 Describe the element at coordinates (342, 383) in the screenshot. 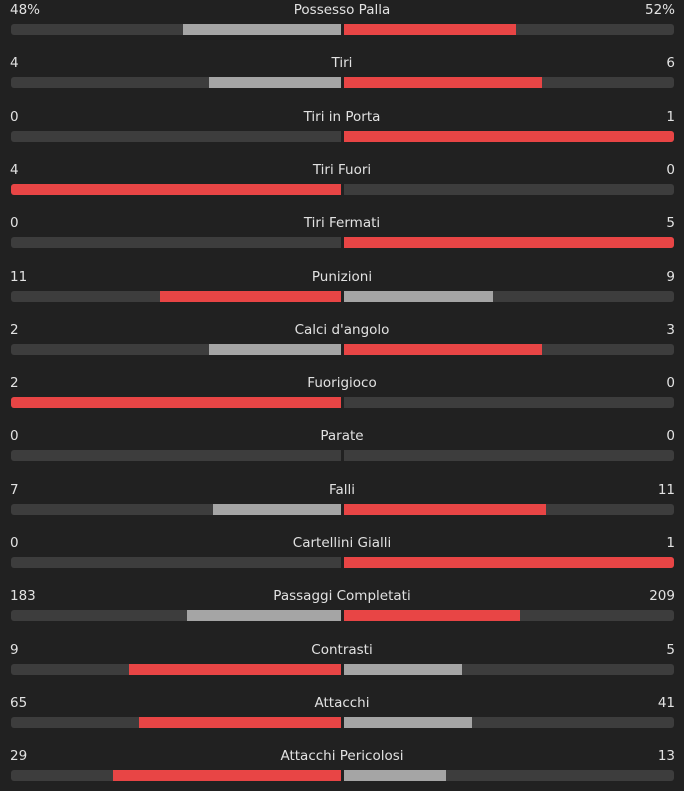

I see `stat-label: Fuorigioco` at that location.